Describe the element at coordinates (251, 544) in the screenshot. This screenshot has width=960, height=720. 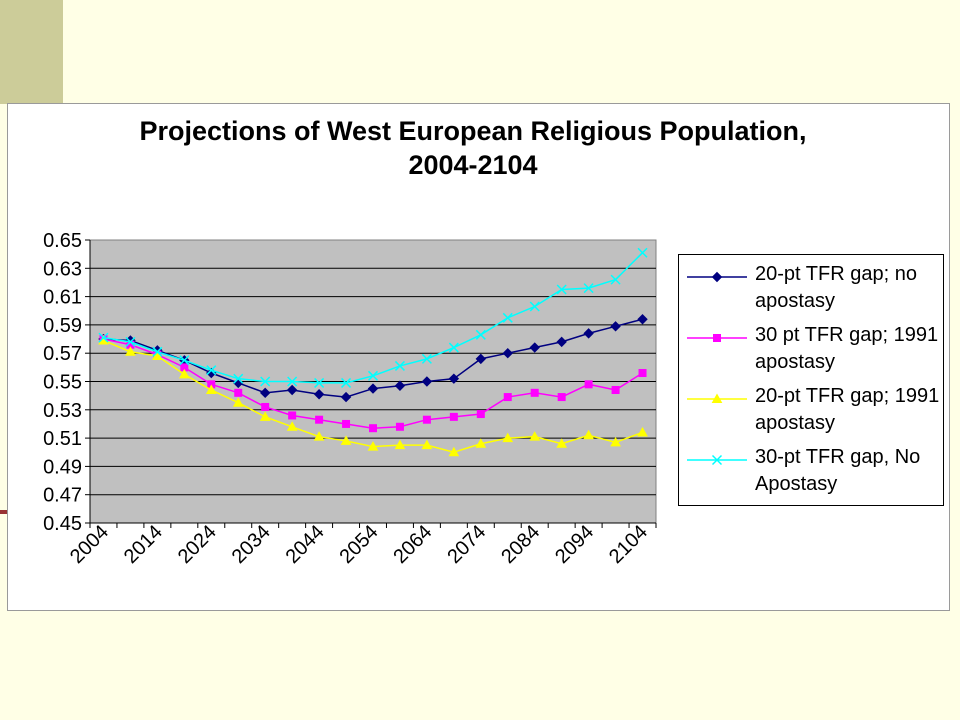
I see `x-tick-label: 2034` at that location.